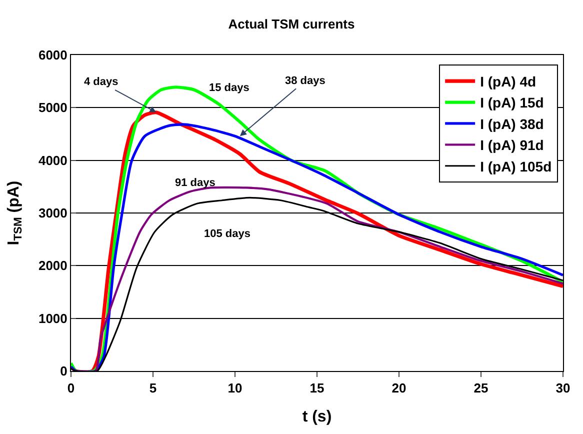 The height and width of the screenshot is (434, 583). Describe the element at coordinates (291, 24) in the screenshot. I see `chart-title: Actual TSM currents` at that location.